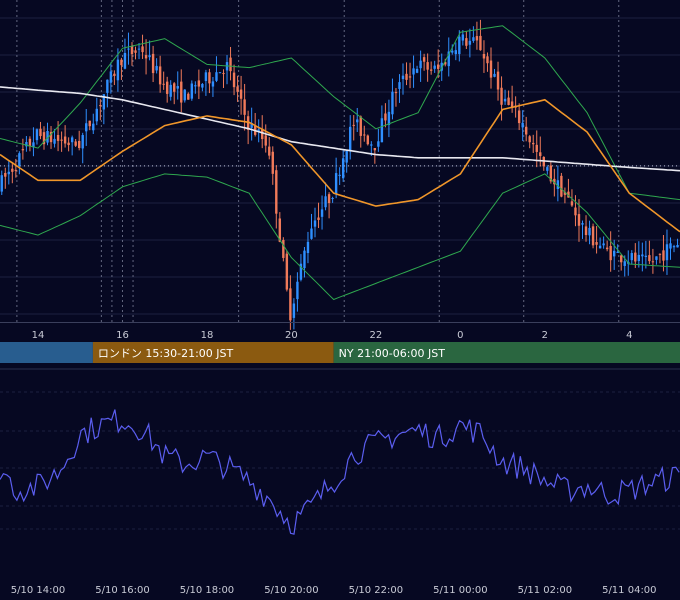  Describe the element at coordinates (122, 335) in the screenshot. I see `upper-x-tick-label: 16` at that location.